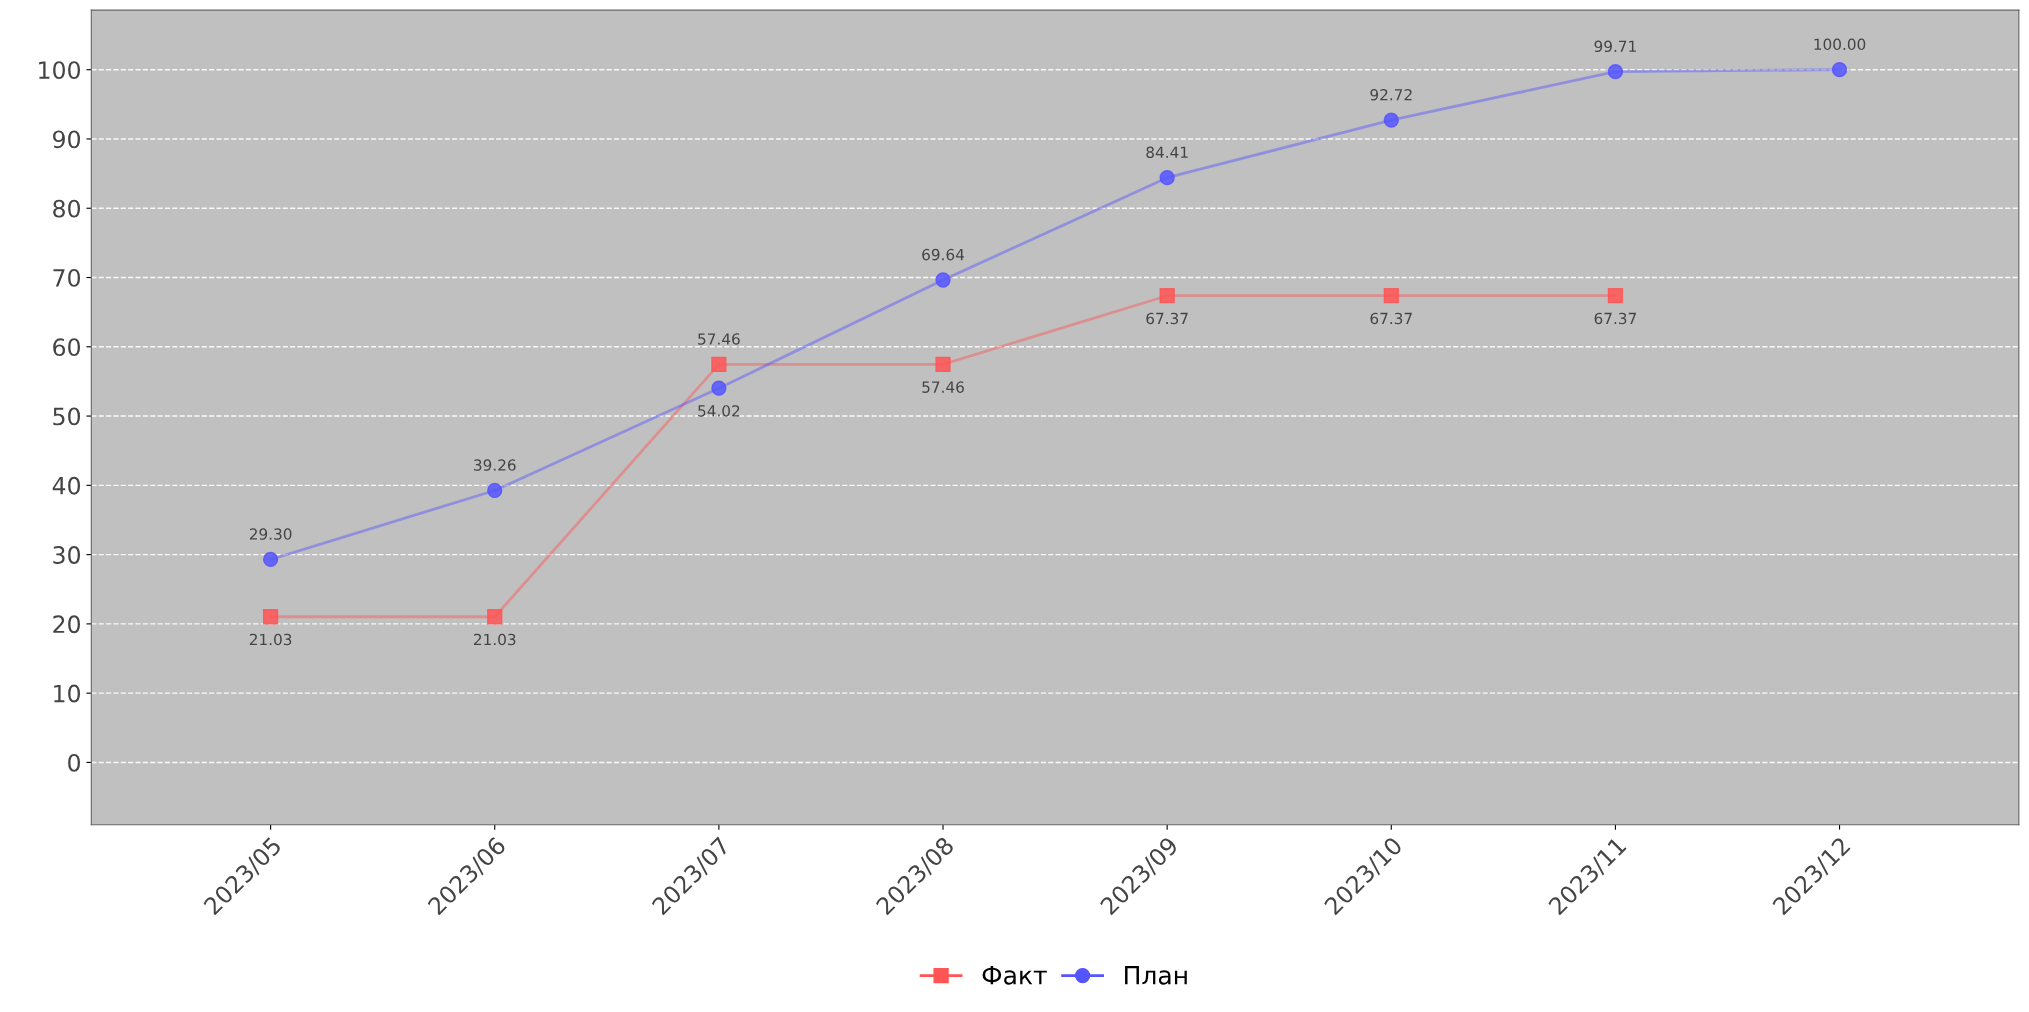 The image size is (2029, 1012). What do you see at coordinates (270, 534) in the screenshot?
I see `data-label: 29.30` at bounding box center [270, 534].